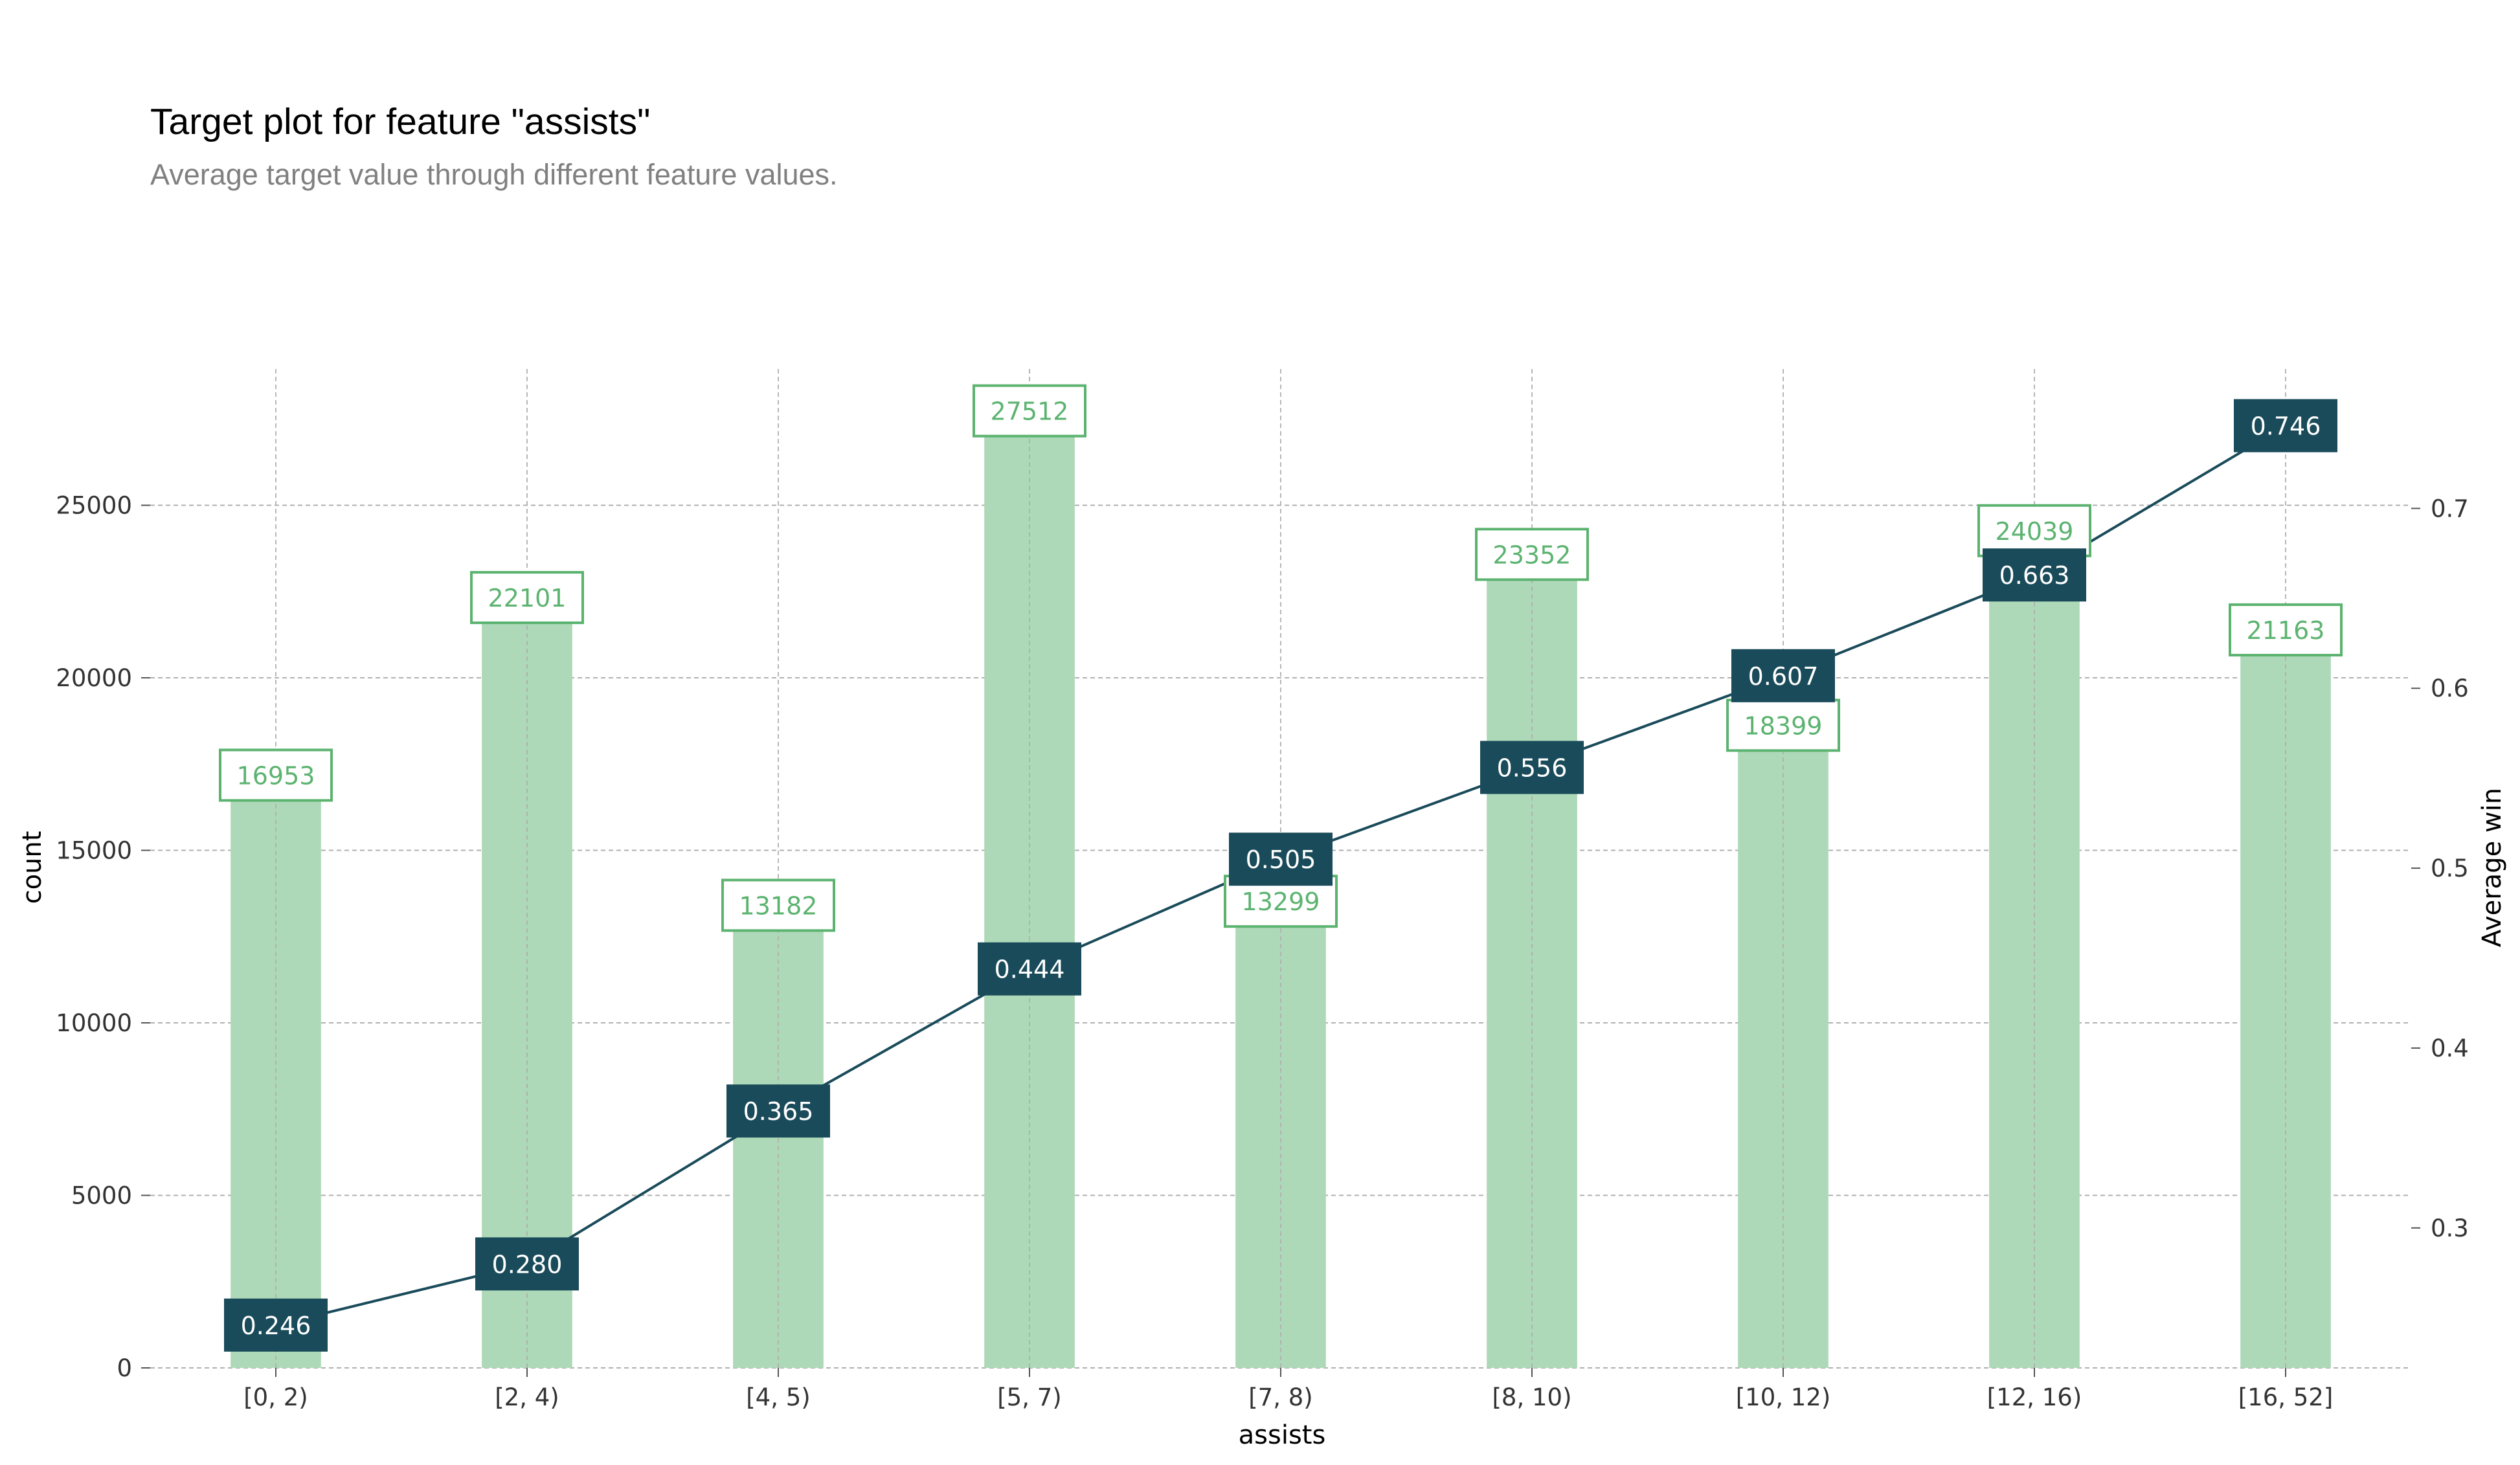 The height and width of the screenshot is (1465, 2520). Describe the element at coordinates (94, 506) in the screenshot. I see `y-tick-label: 25000` at that location.